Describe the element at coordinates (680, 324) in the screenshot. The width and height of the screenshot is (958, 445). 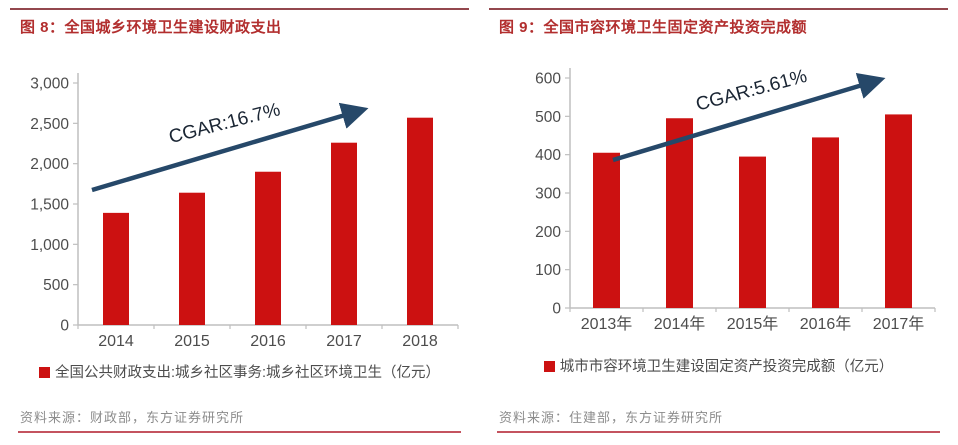
I see `x-category-label: 2014年` at that location.